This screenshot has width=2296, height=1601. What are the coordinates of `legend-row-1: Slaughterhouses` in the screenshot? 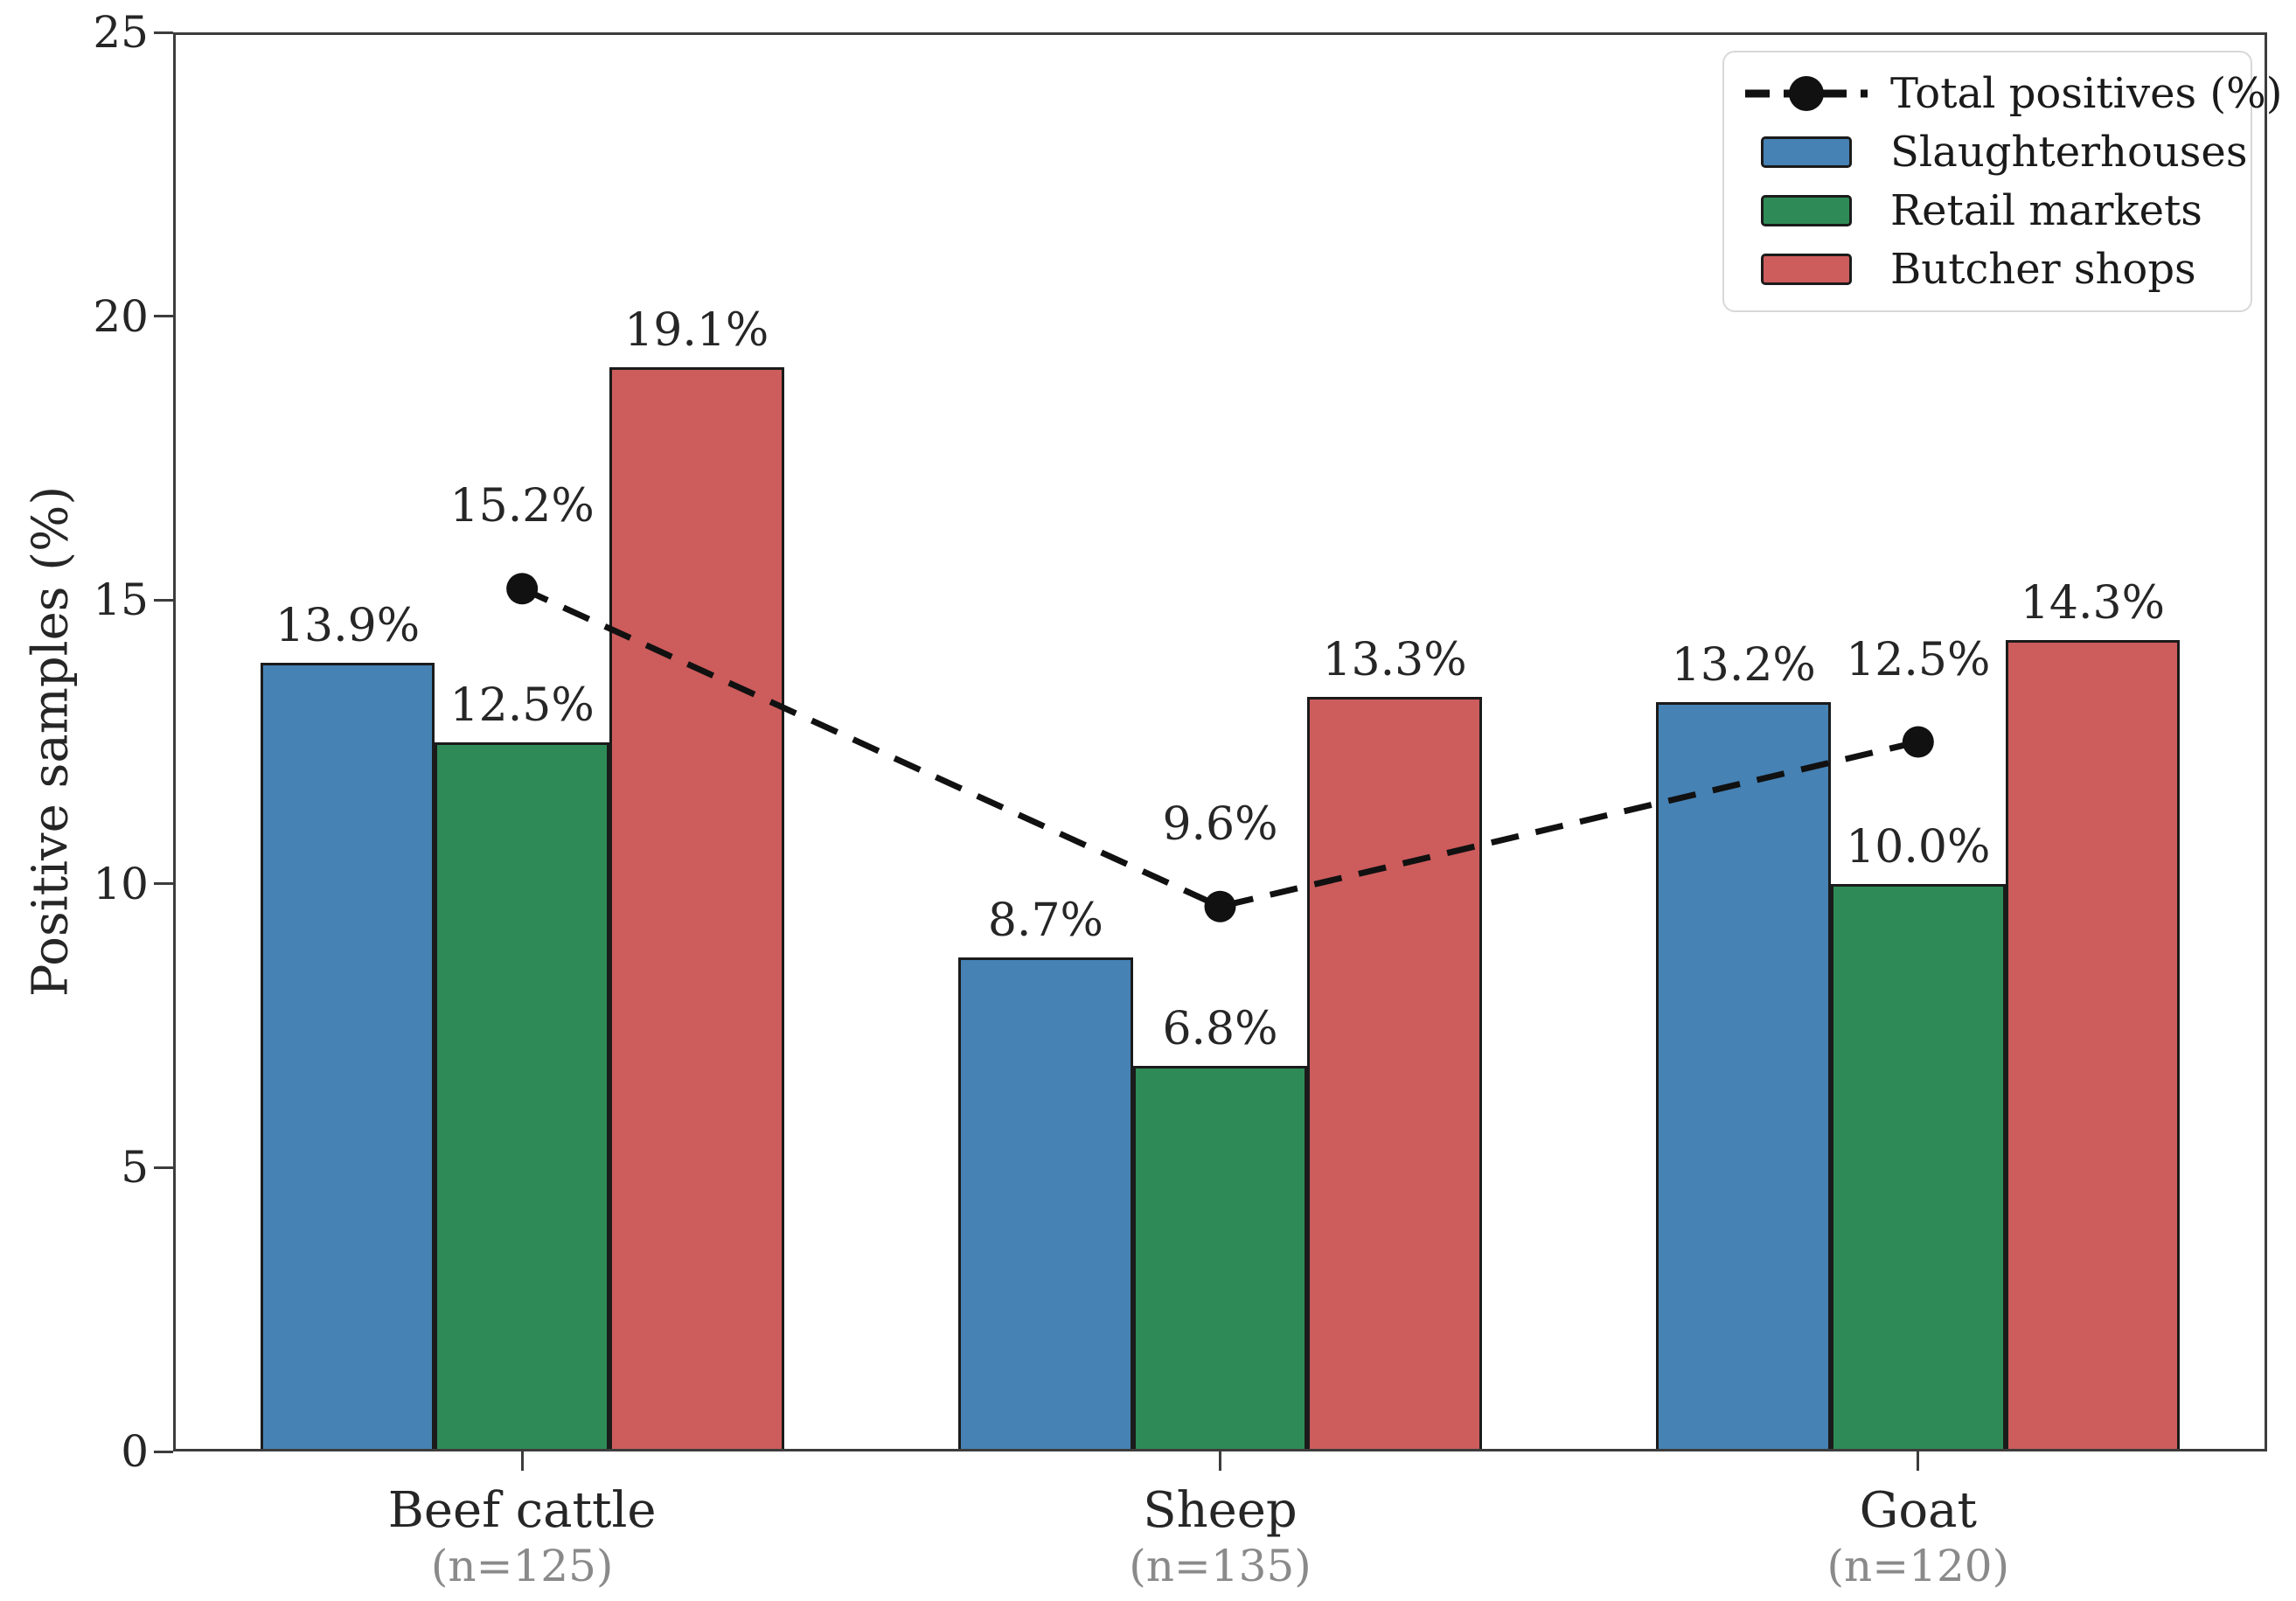 It's located at (1996, 152).